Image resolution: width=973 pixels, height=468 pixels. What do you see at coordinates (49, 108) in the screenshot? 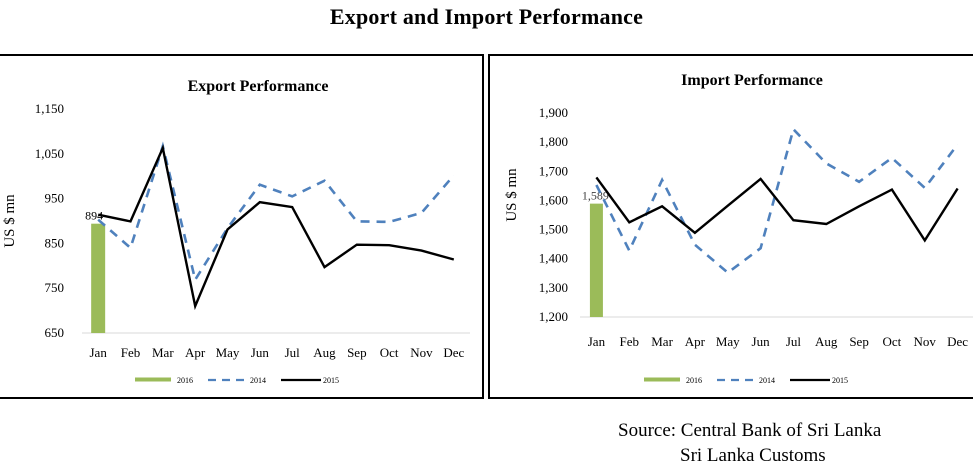
I see `y-tick-label: 1,150` at bounding box center [49, 108].